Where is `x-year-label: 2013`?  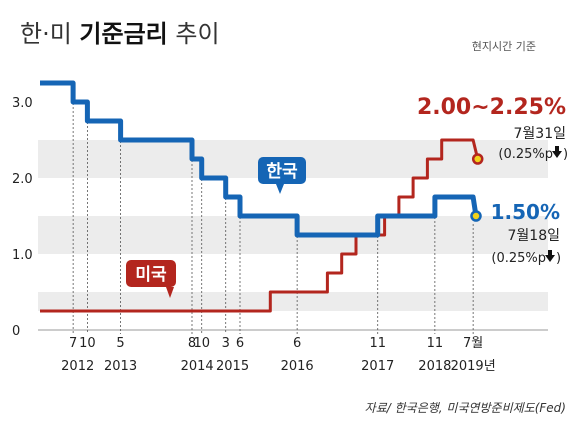 x-year-label: 2013 is located at coordinates (120, 366).